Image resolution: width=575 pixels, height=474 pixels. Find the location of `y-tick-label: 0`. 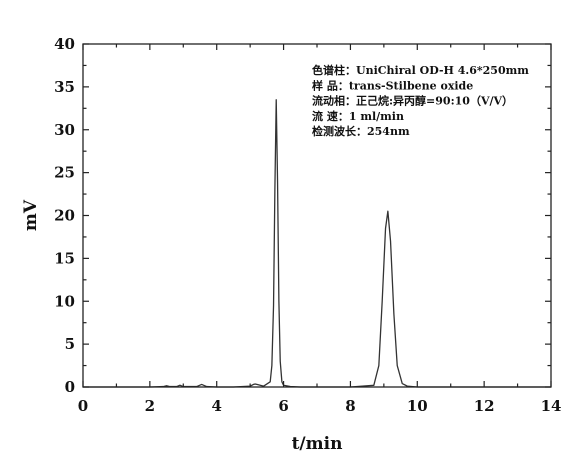

y-tick-label: 0 is located at coordinates (70, 387).